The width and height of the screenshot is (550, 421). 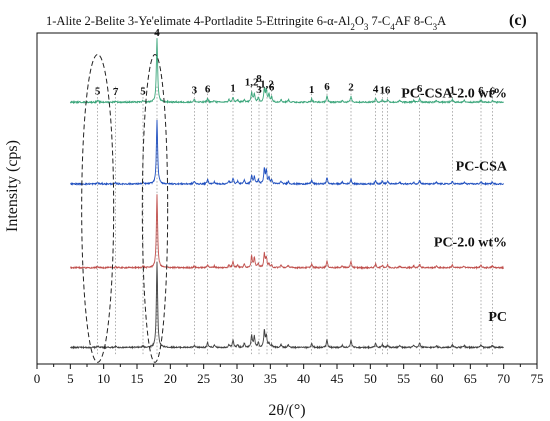 What do you see at coordinates (497, 317) in the screenshot?
I see `series-label: PC` at bounding box center [497, 317].